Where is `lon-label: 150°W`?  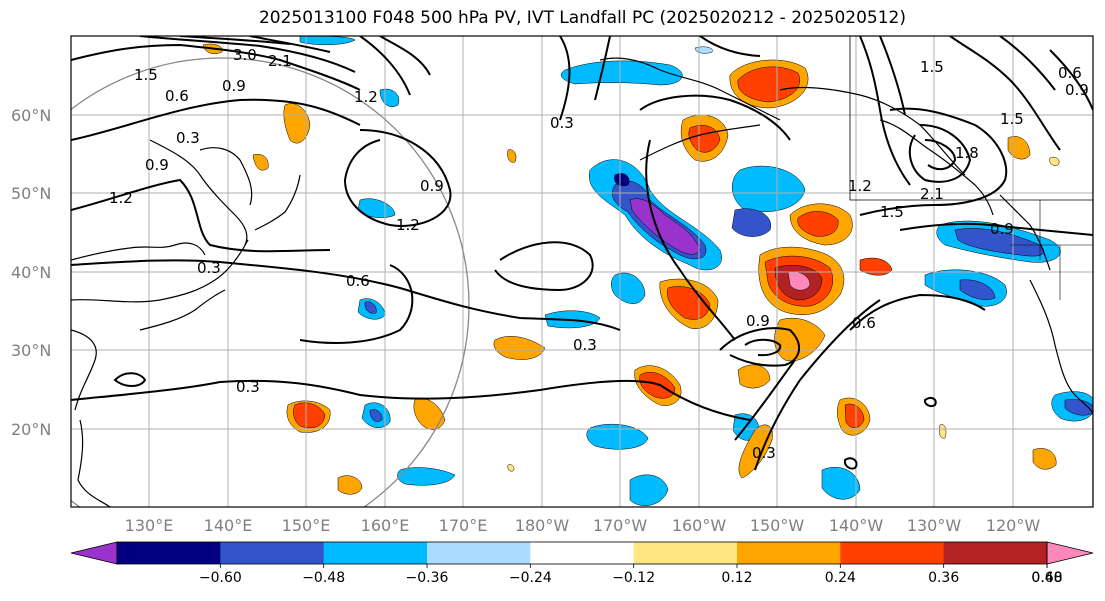 lon-label: 150°W is located at coordinates (777, 525).